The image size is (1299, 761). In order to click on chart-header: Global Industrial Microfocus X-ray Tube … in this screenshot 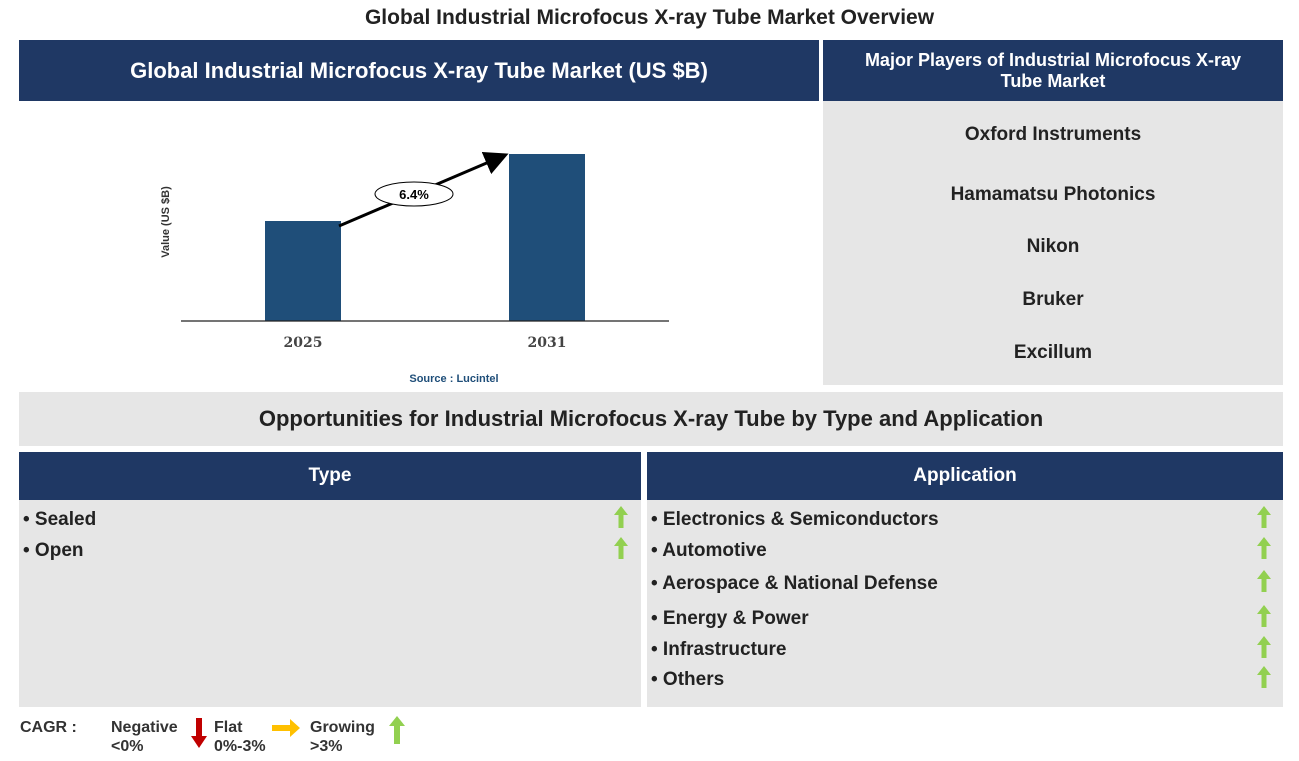, I will do `click(419, 70)`.